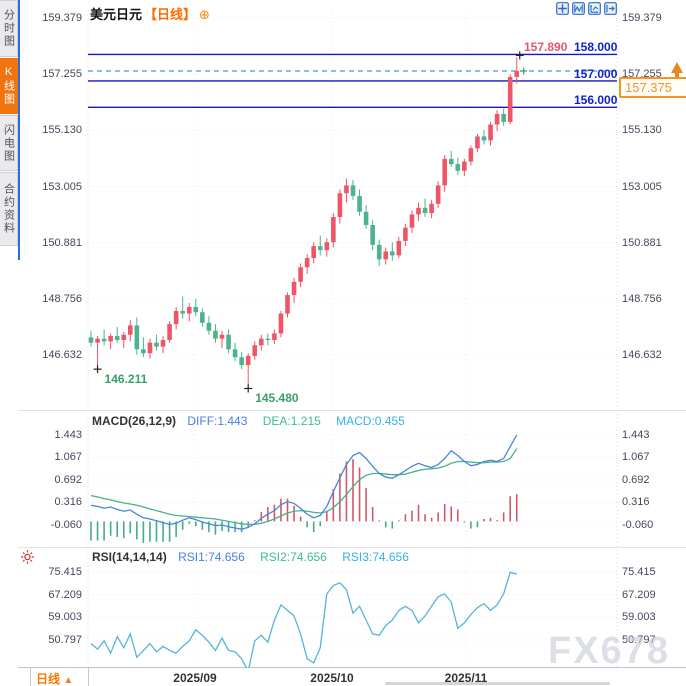  I want to click on chart-type-sidebar: 分时图 K线图 闪电图 合约资料, so click(9, 123).